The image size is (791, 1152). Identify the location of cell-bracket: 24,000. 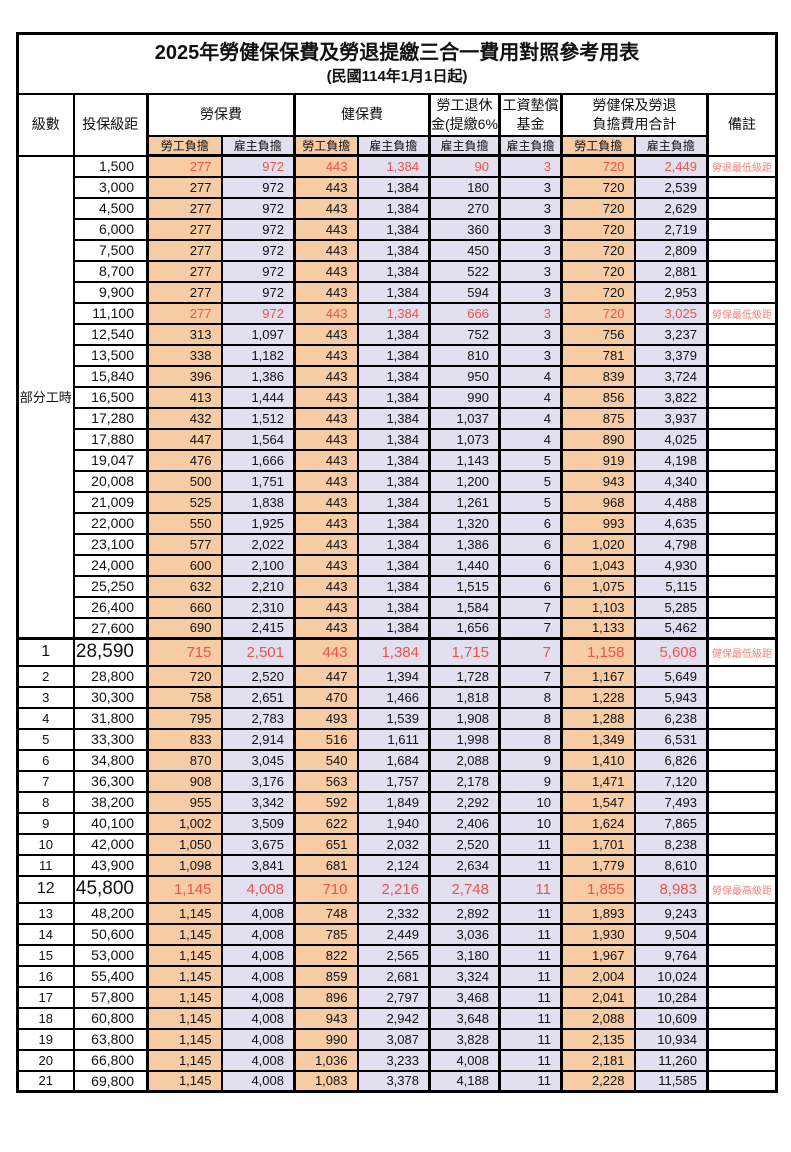
(110, 565).